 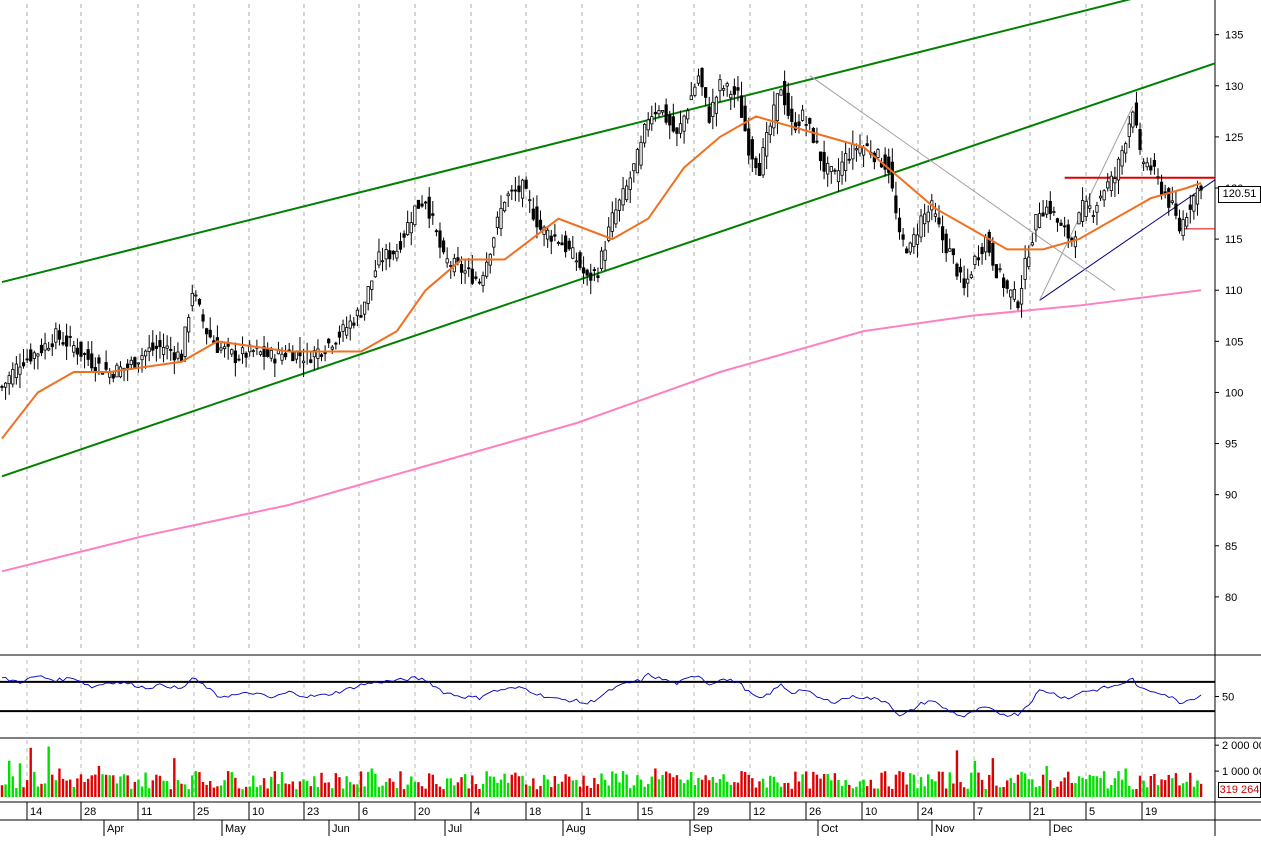 What do you see at coordinates (115, 829) in the screenshot?
I see `month-label: Apr` at bounding box center [115, 829].